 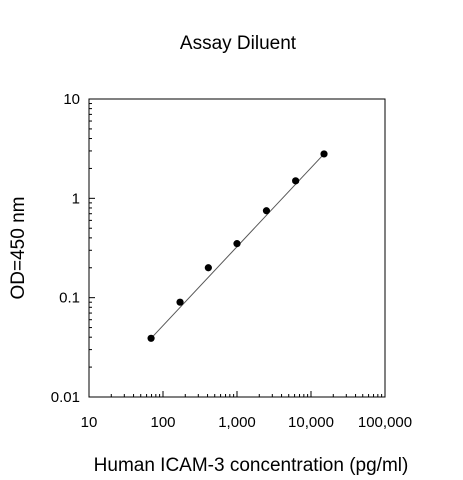 I want to click on y-tick-label: 0.01, so click(x=65, y=397).